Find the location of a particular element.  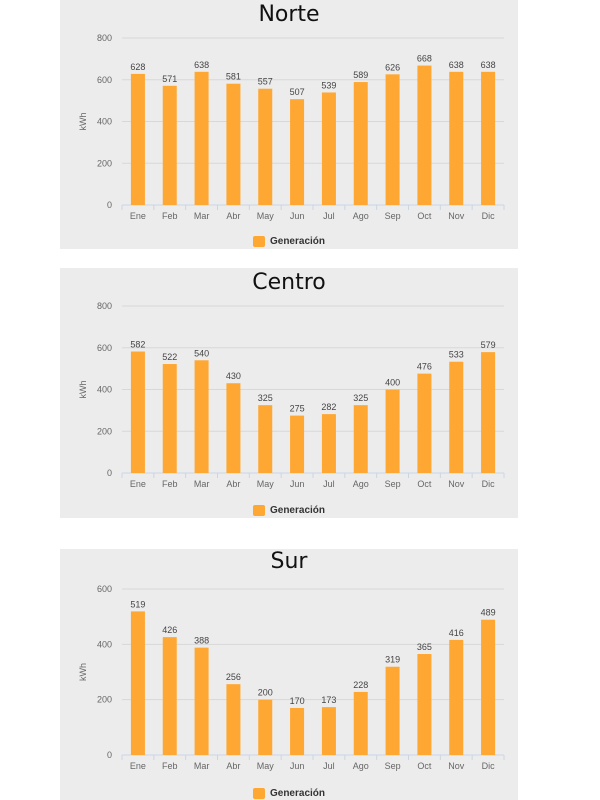

data-label: 170 is located at coordinates (297, 701).